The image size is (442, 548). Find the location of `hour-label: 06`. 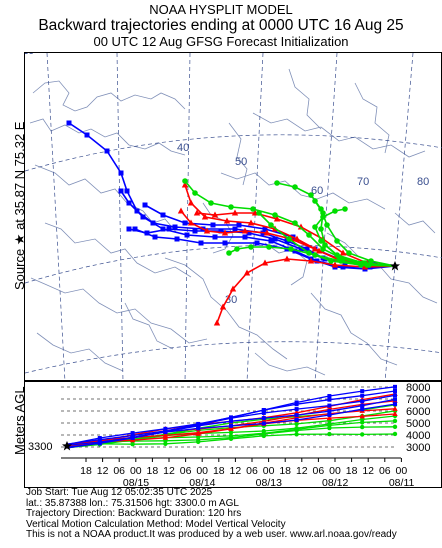

hour-label: 06 is located at coordinates (252, 471).